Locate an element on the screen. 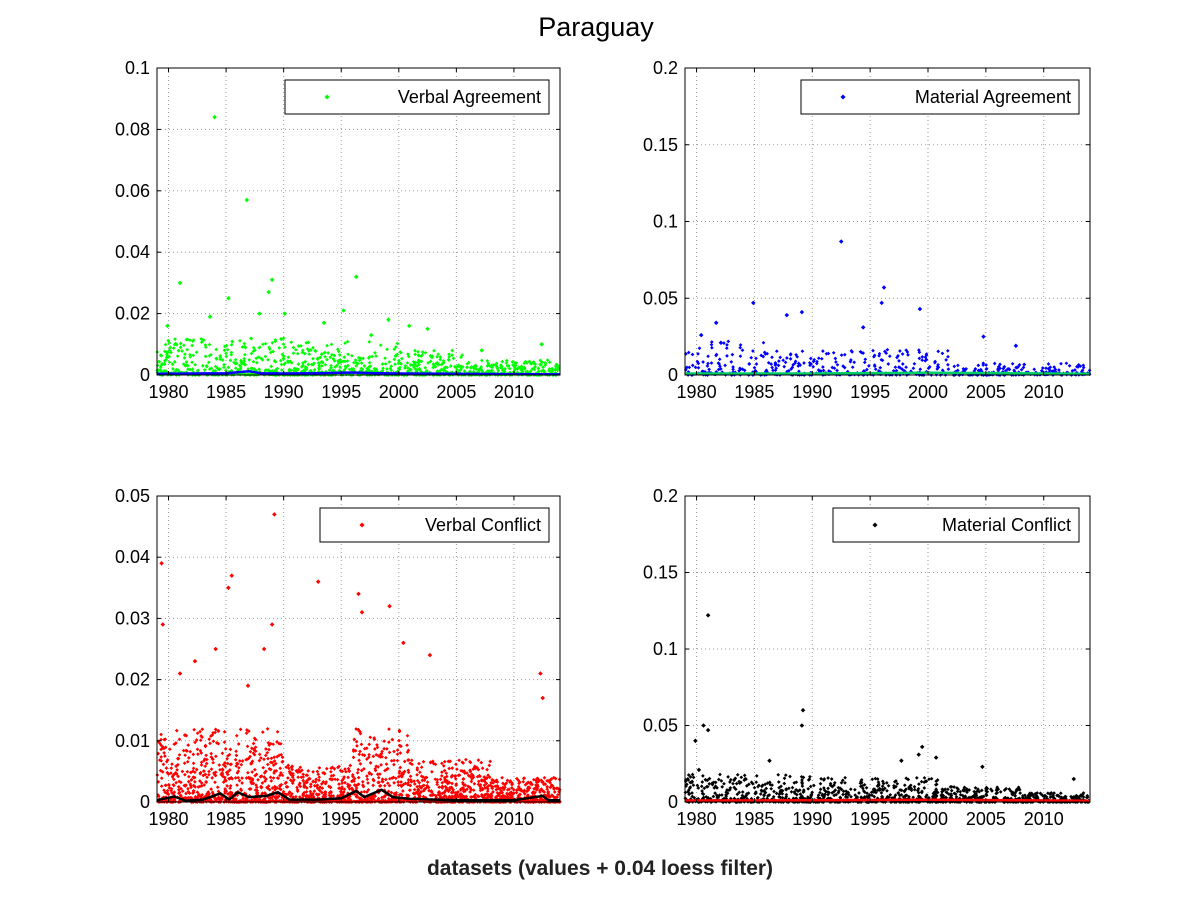  x-tick-label: 2000 is located at coordinates (399, 819).